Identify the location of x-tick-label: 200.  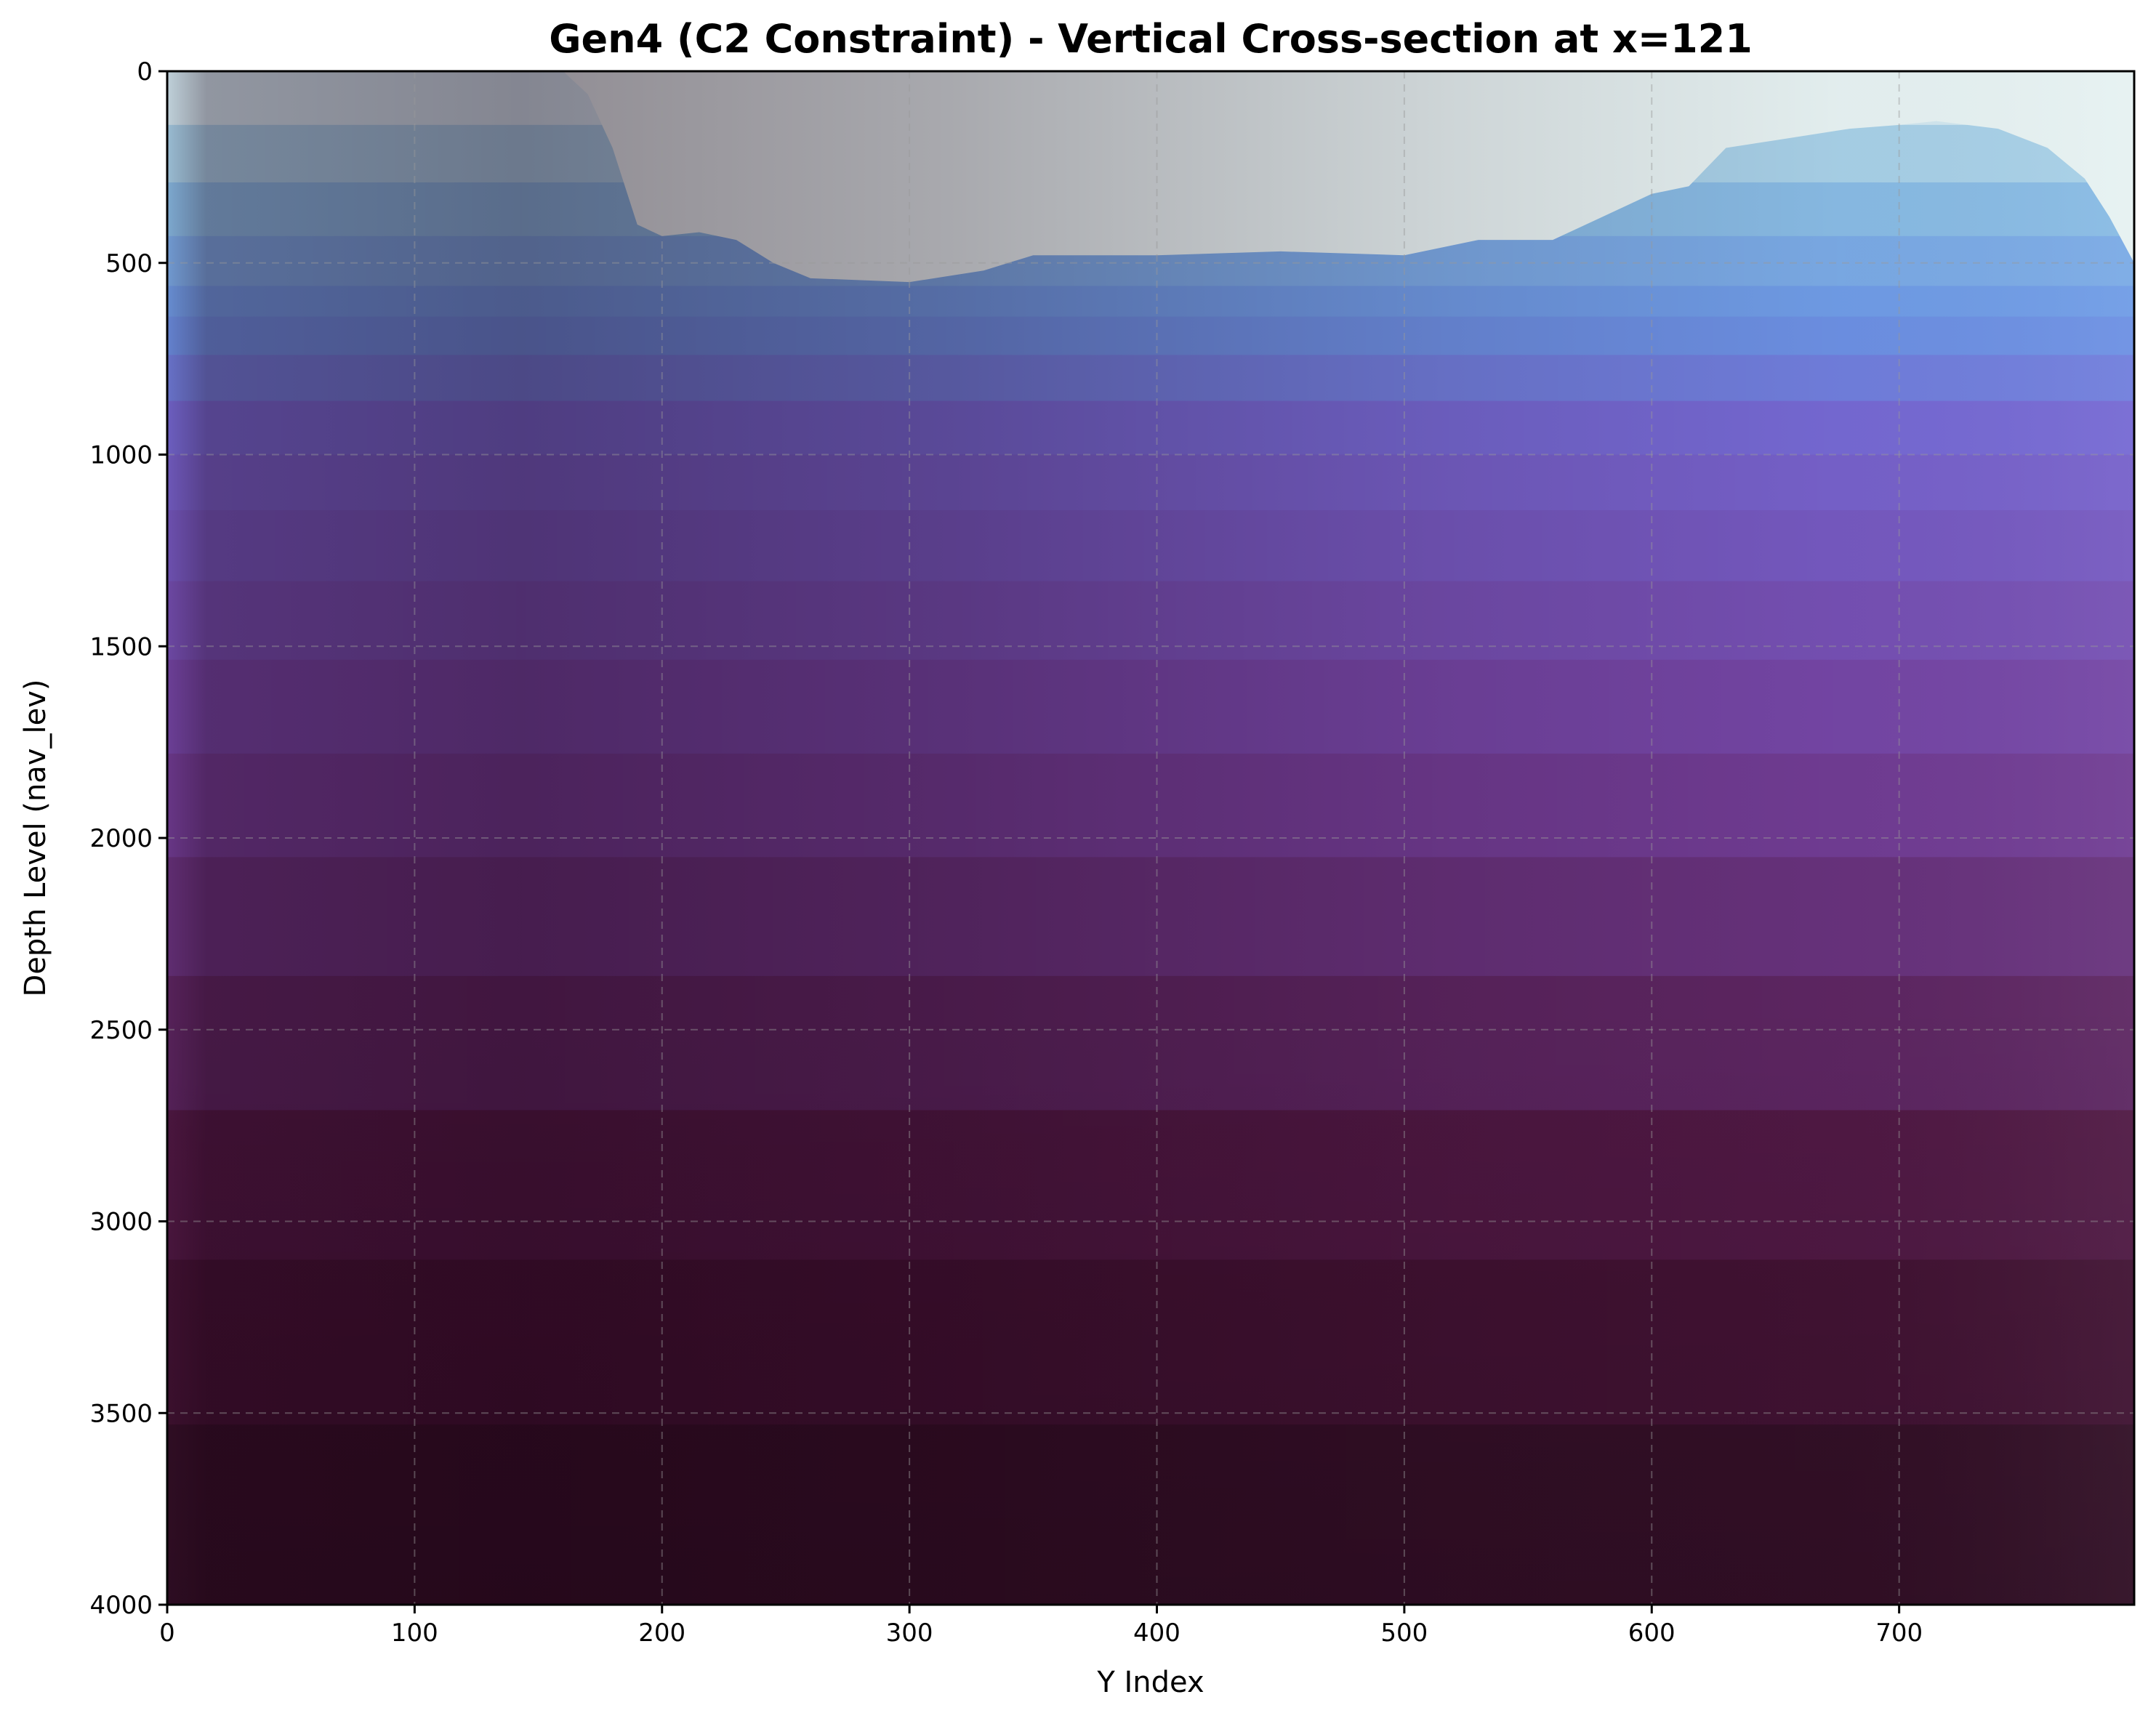
(661, 1633).